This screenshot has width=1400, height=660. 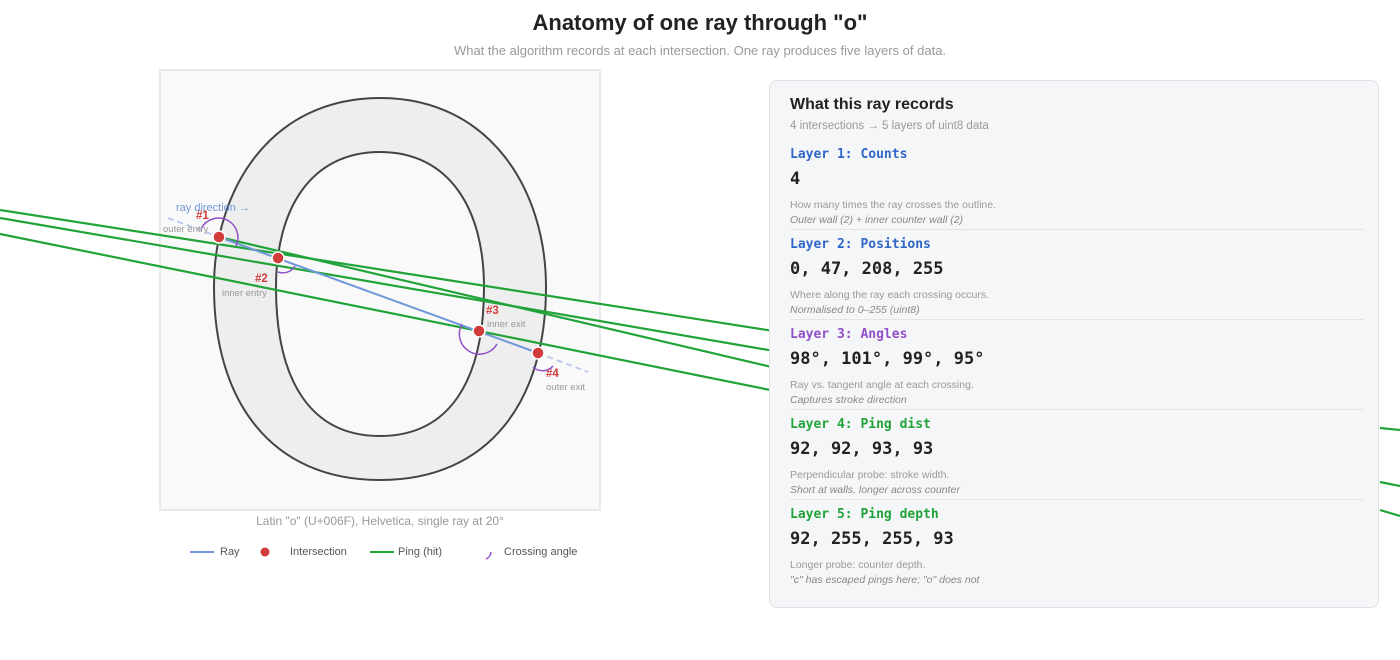 I want to click on arc-icon, so click(x=488, y=555).